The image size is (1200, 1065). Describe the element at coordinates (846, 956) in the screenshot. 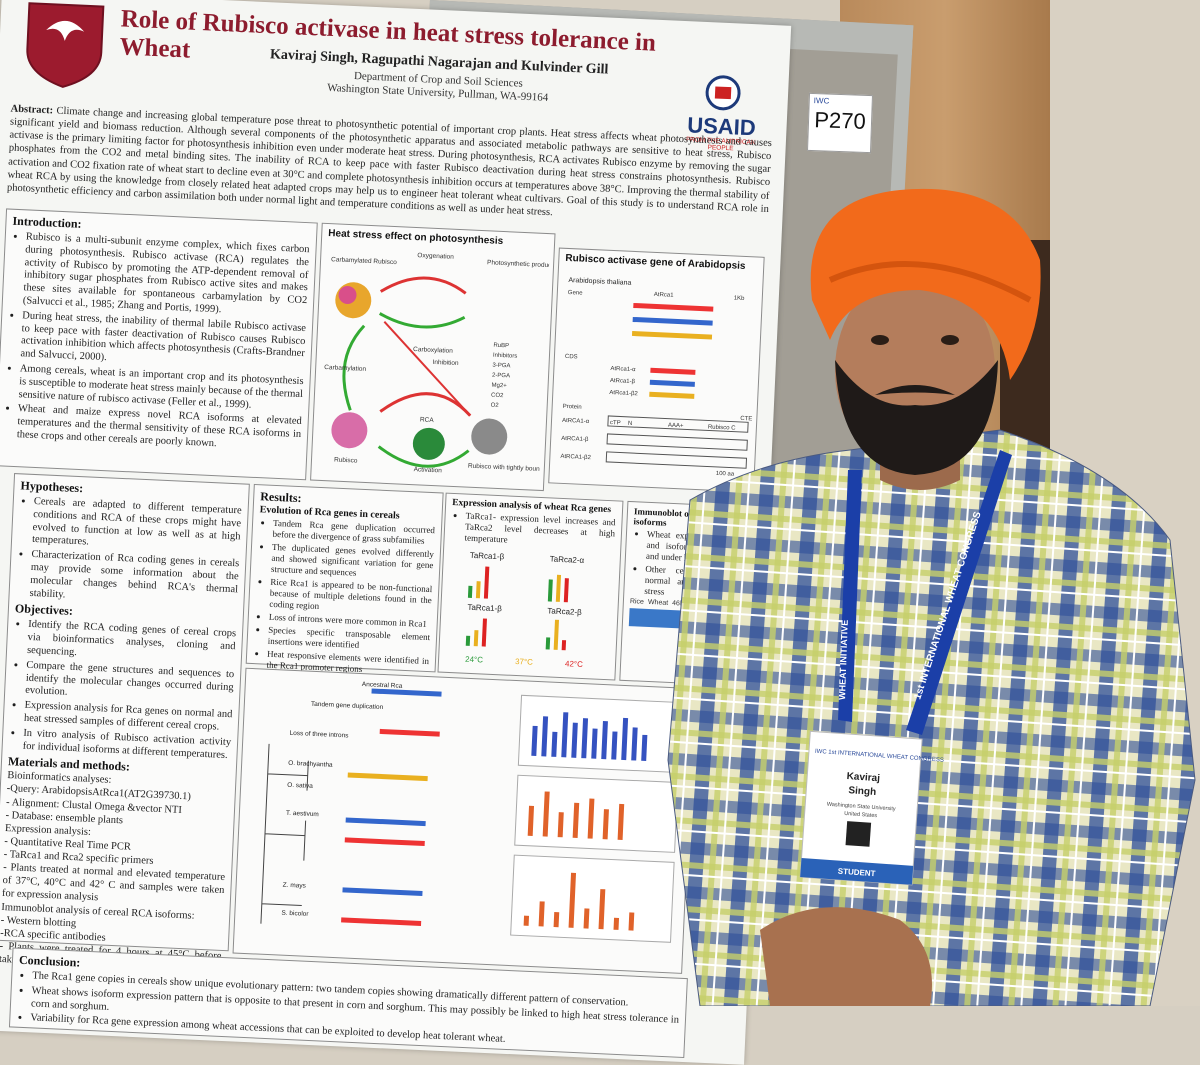

I see `hand` at that location.